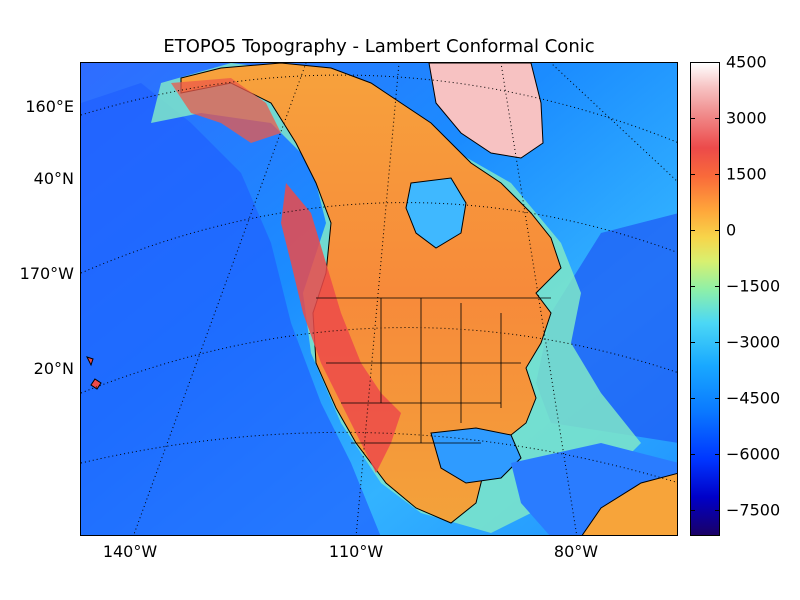 This screenshot has width=800, height=600. I want to click on lon-label-110w: 110°W, so click(356, 551).